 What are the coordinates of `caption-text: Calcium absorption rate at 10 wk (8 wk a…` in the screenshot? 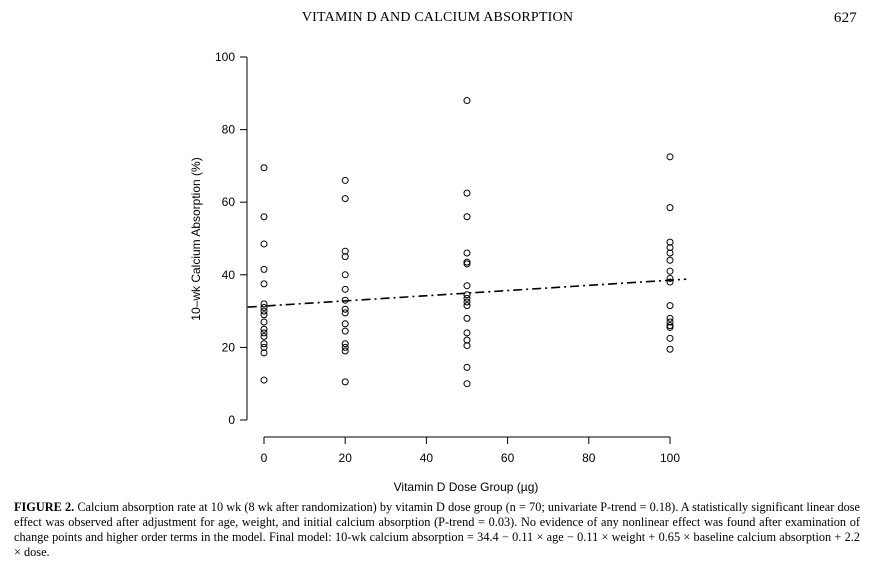 It's located at (437, 529).